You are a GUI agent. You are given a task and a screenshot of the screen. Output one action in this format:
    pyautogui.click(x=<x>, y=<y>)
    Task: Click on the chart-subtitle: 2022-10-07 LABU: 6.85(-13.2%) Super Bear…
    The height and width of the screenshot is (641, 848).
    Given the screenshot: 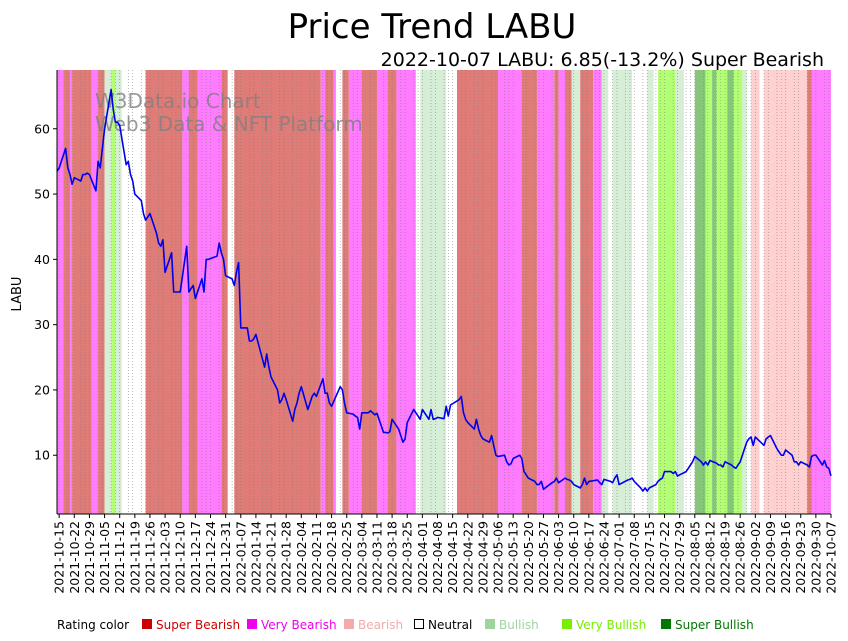 What is the action you would take?
    pyautogui.click(x=602, y=60)
    